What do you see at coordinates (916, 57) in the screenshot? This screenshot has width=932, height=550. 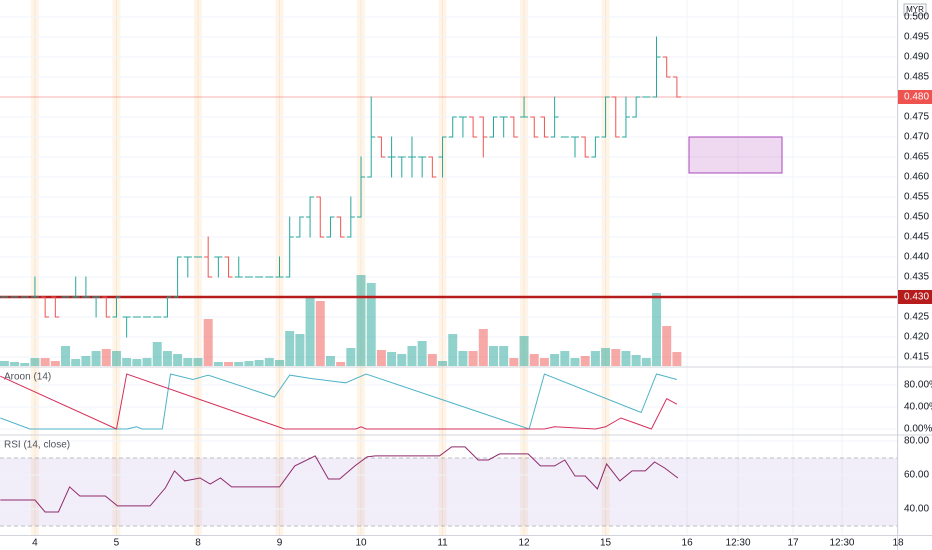 I see `y-tick-label: 0.490` at bounding box center [916, 57].